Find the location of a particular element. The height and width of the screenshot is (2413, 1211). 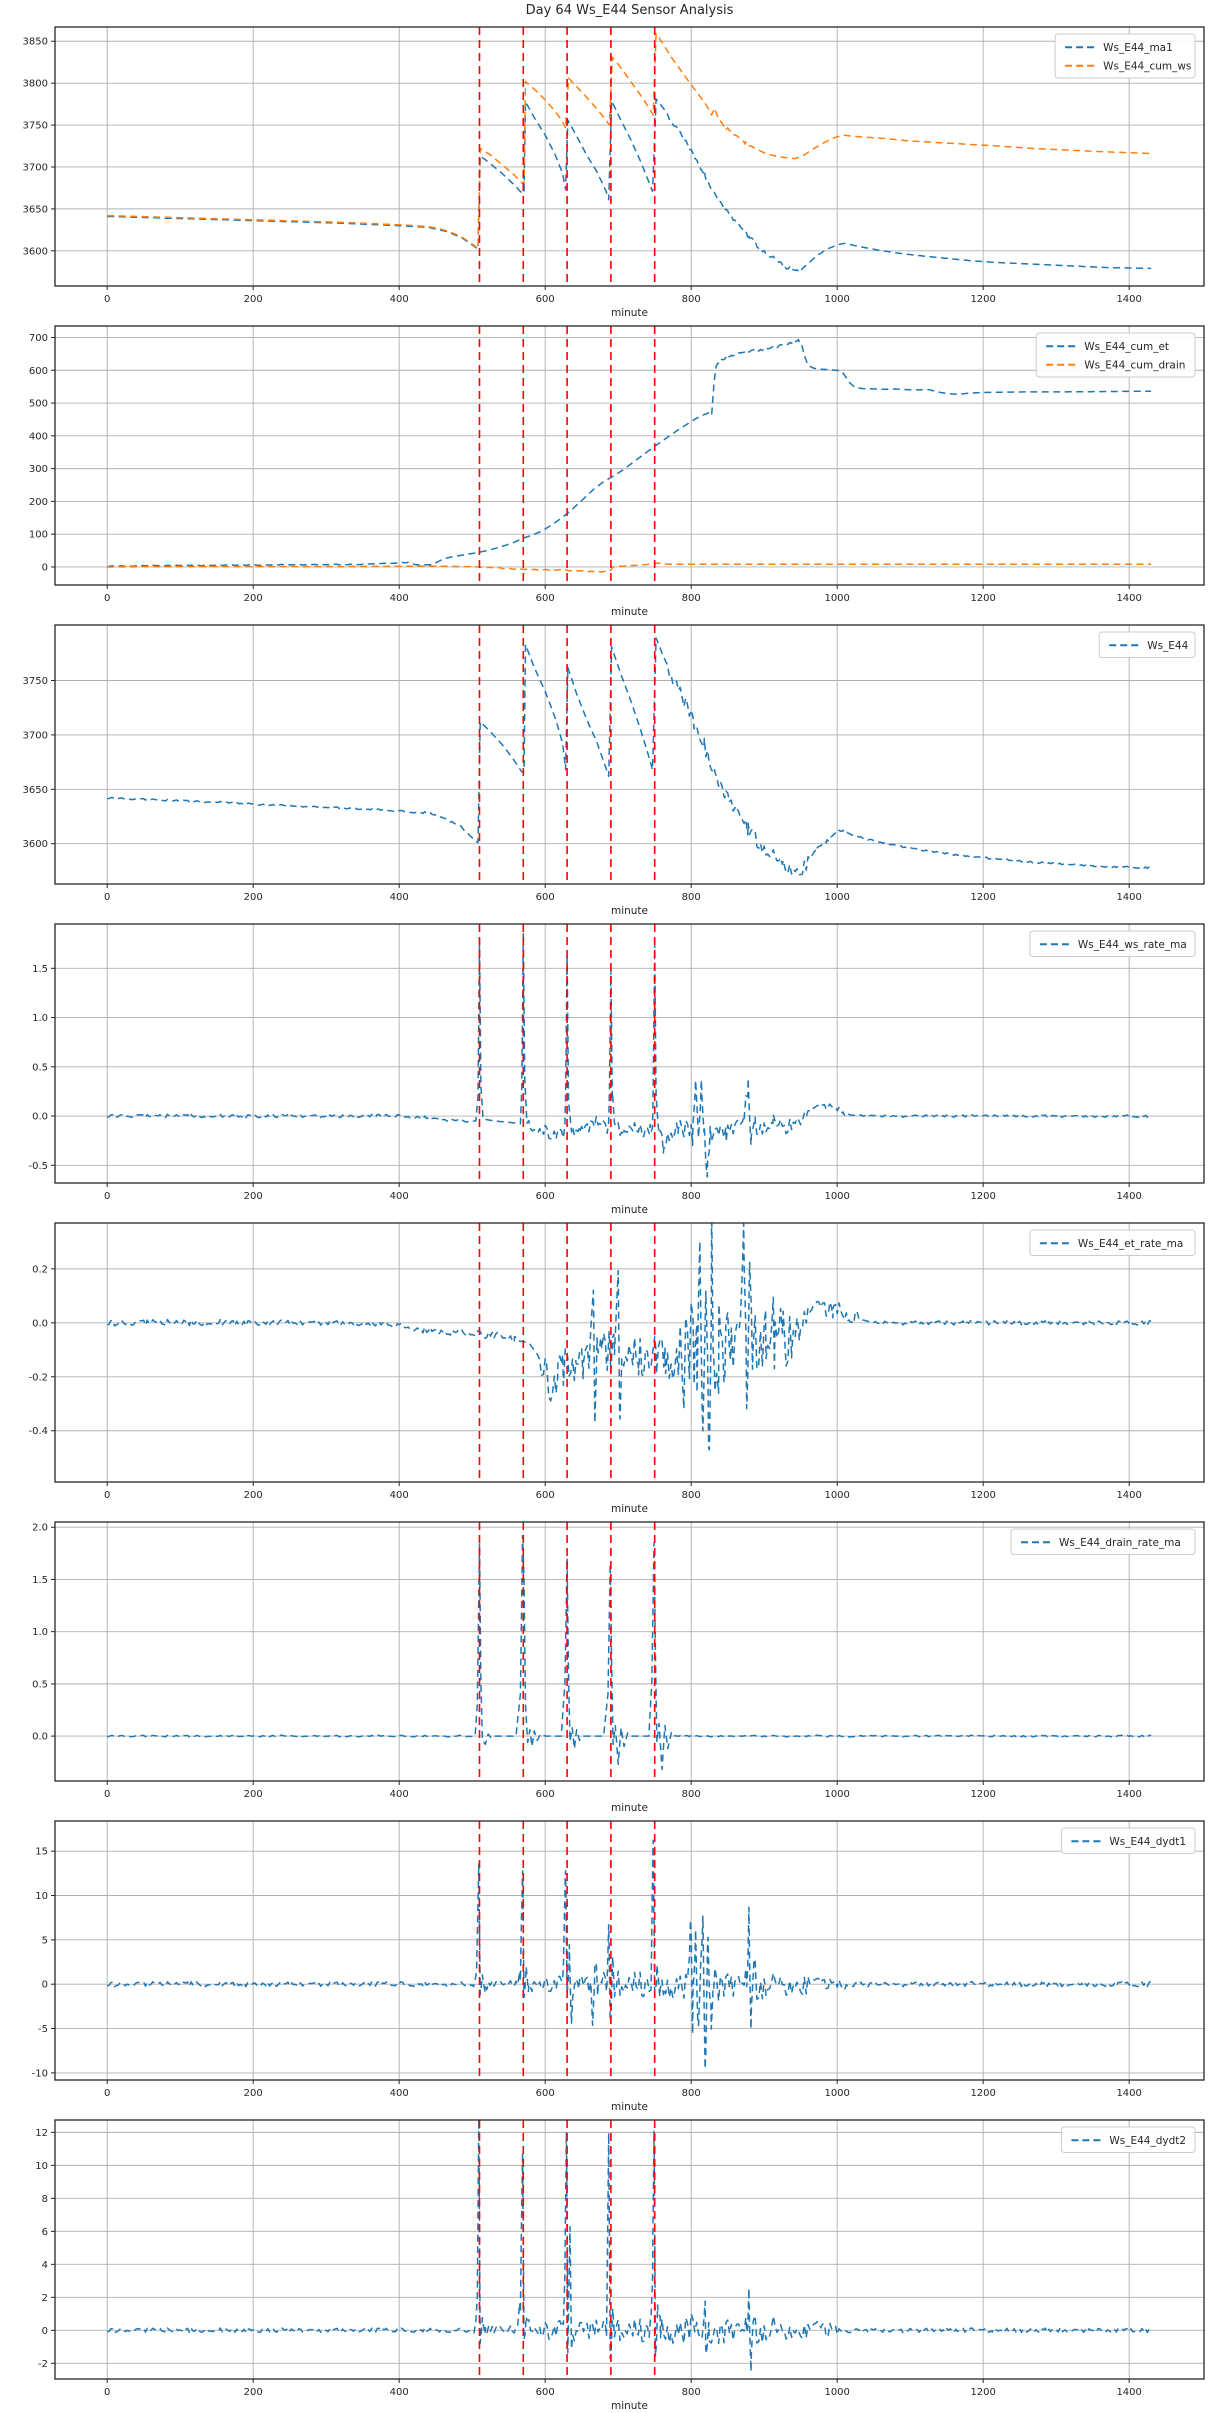

series-Ws_E44_cum_drain is located at coordinates (629, 567).